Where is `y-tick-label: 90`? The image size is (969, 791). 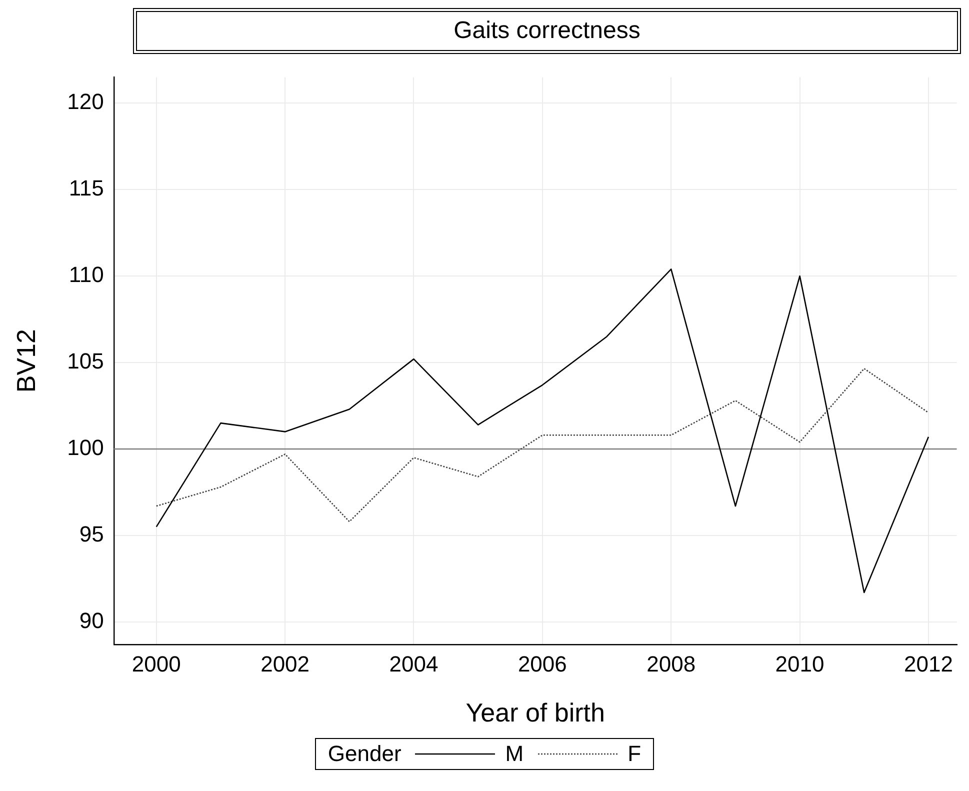 y-tick-label: 90 is located at coordinates (91, 620).